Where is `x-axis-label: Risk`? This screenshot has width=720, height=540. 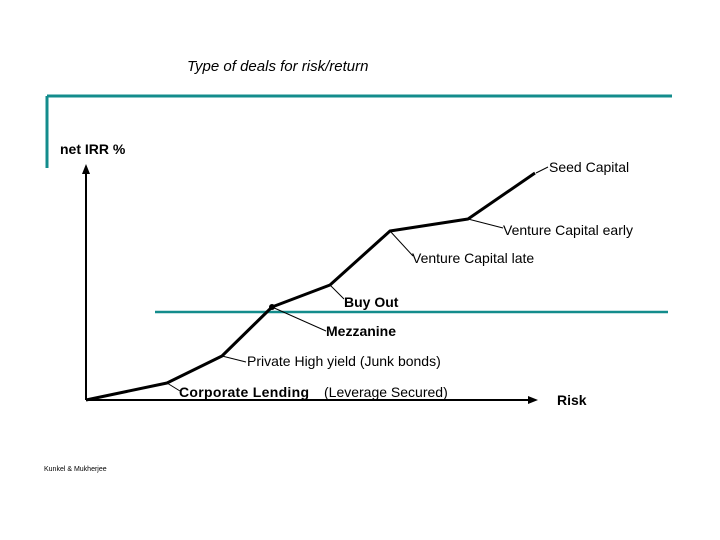
x-axis-label: Risk is located at coordinates (572, 400).